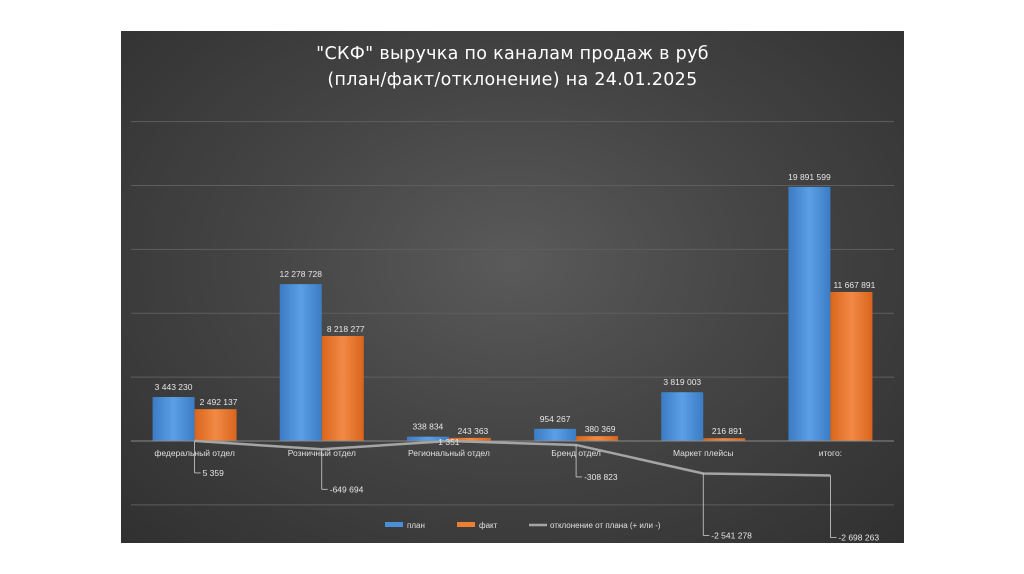 The image size is (1024, 574). I want to click on data-label-deviation: -2 698 263, so click(858, 537).